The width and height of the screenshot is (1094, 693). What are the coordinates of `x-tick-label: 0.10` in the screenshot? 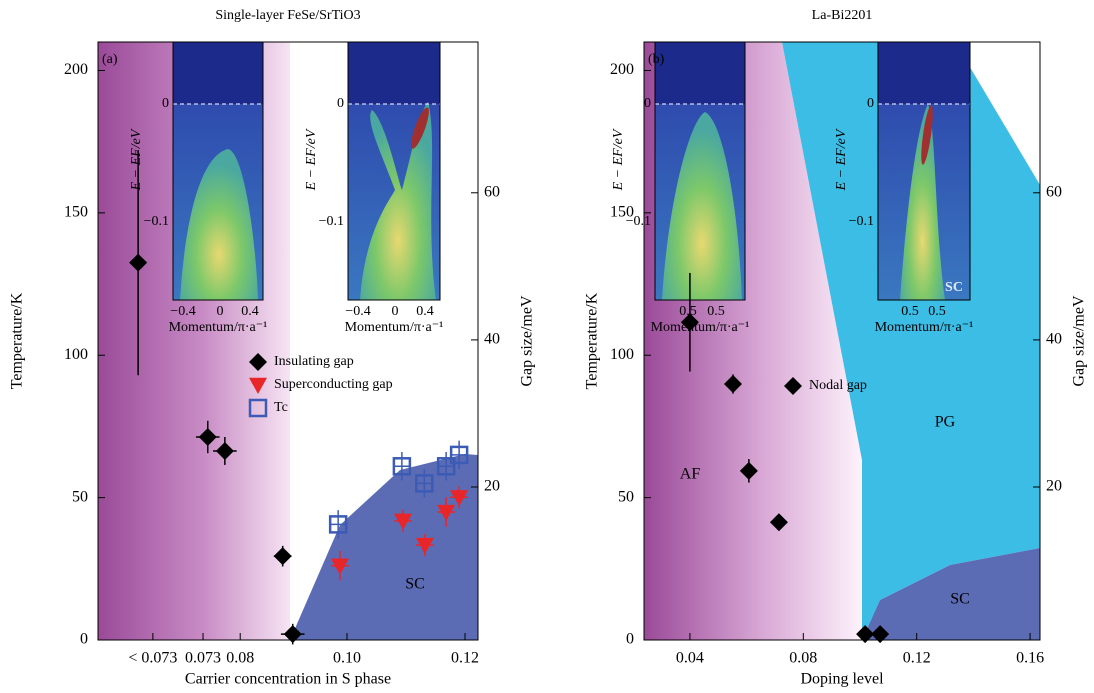 It's located at (347, 658).